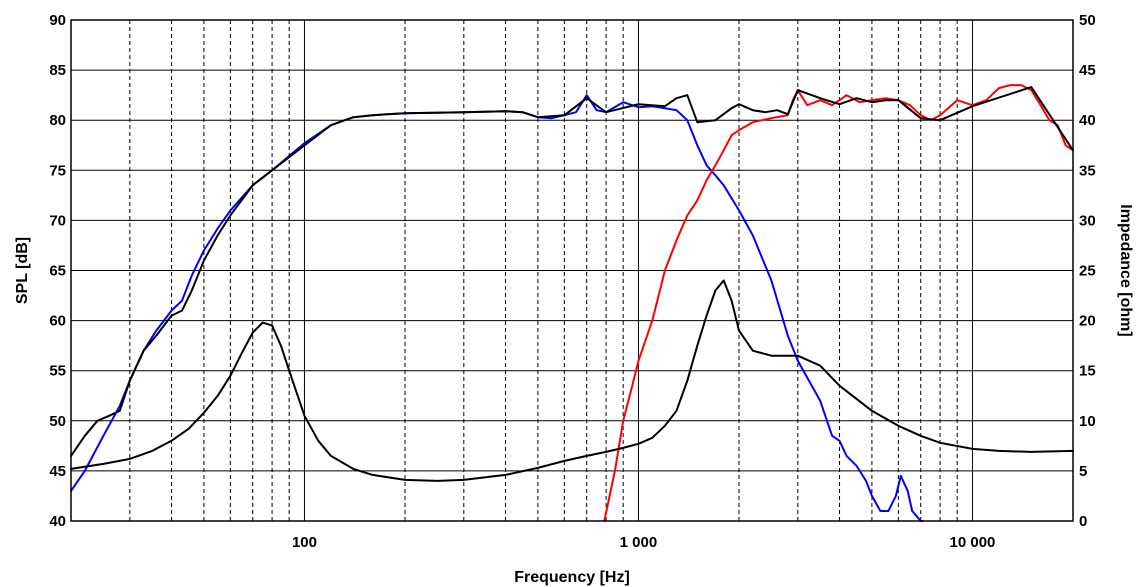 Image resolution: width=1141 pixels, height=587 pixels. What do you see at coordinates (1087, 170) in the screenshot?
I see `y2-tick-label: 35` at bounding box center [1087, 170].